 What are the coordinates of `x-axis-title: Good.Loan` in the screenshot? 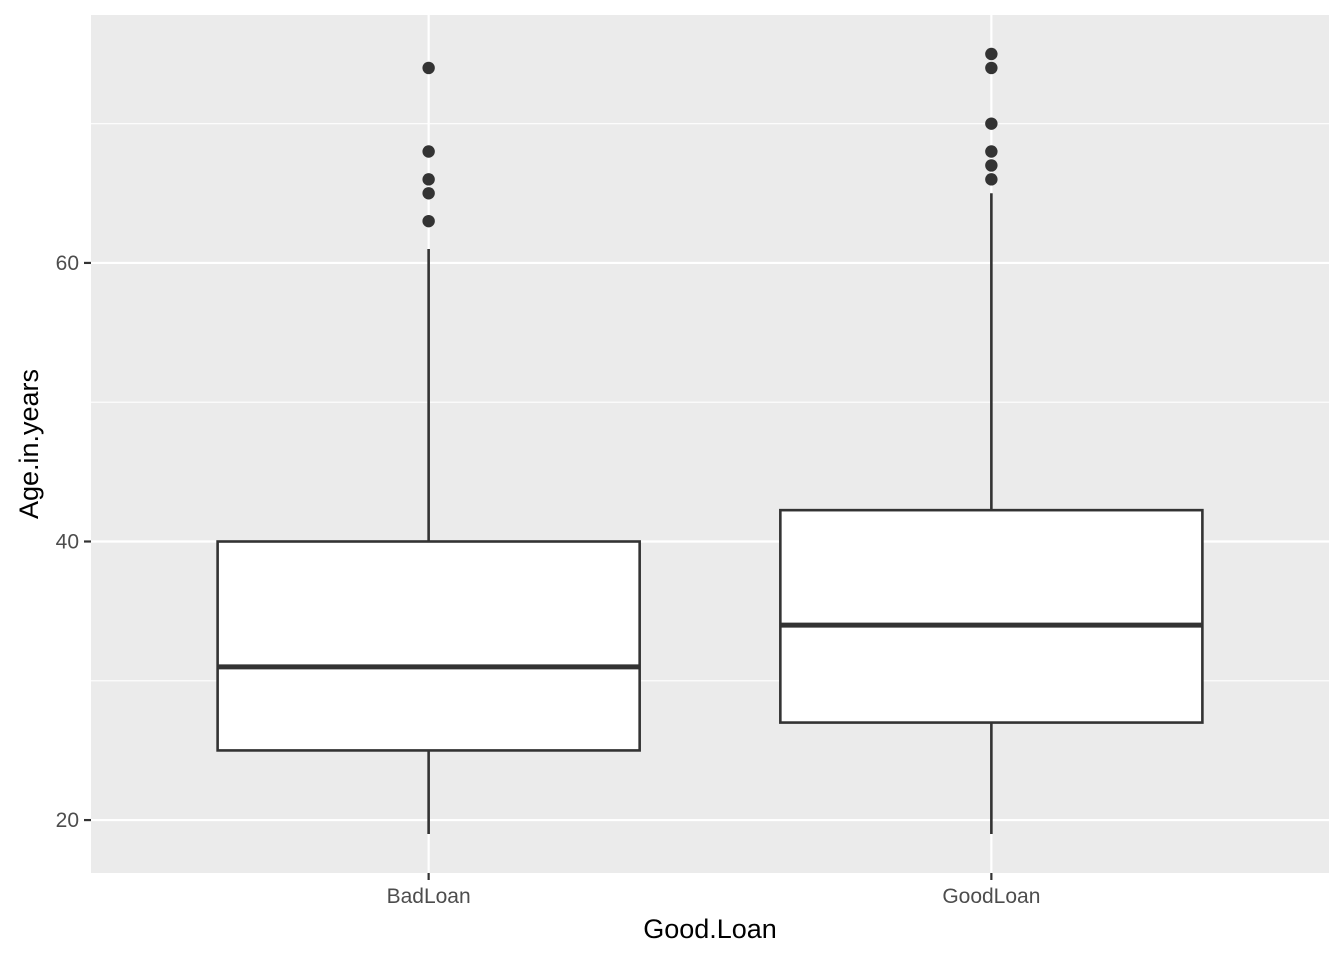 It's located at (710, 929).